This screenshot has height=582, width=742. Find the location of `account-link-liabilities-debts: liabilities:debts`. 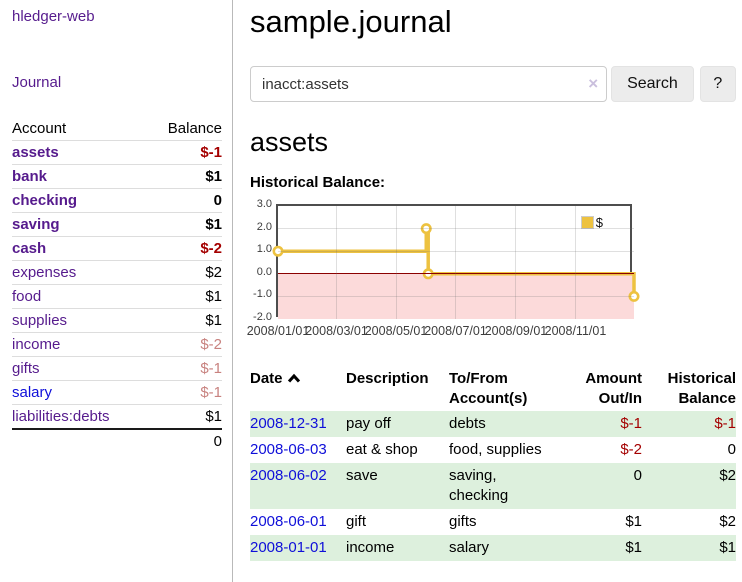

account-link-liabilities-debts: liabilities:debts is located at coordinates (61, 416).